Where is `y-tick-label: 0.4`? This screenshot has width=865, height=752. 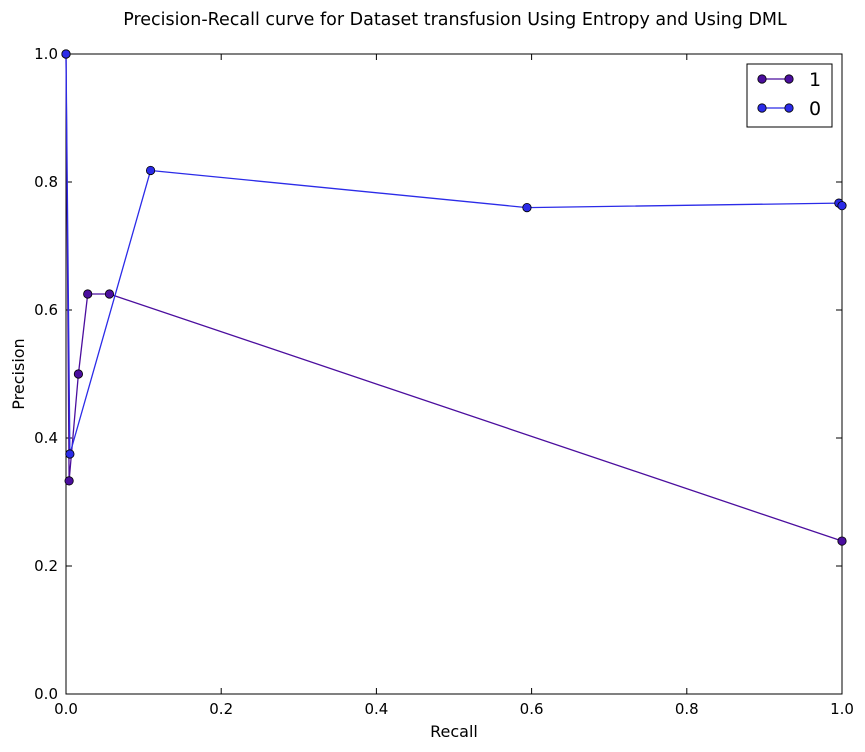 y-tick-label: 0.4 is located at coordinates (46, 438).